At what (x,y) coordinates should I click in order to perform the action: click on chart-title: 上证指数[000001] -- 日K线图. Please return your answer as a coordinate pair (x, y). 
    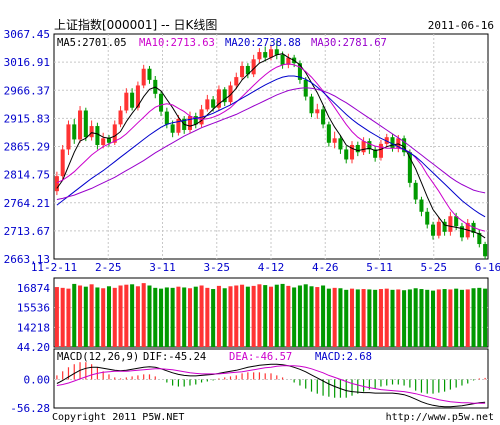
    Looking at the image, I should click on (135, 24).